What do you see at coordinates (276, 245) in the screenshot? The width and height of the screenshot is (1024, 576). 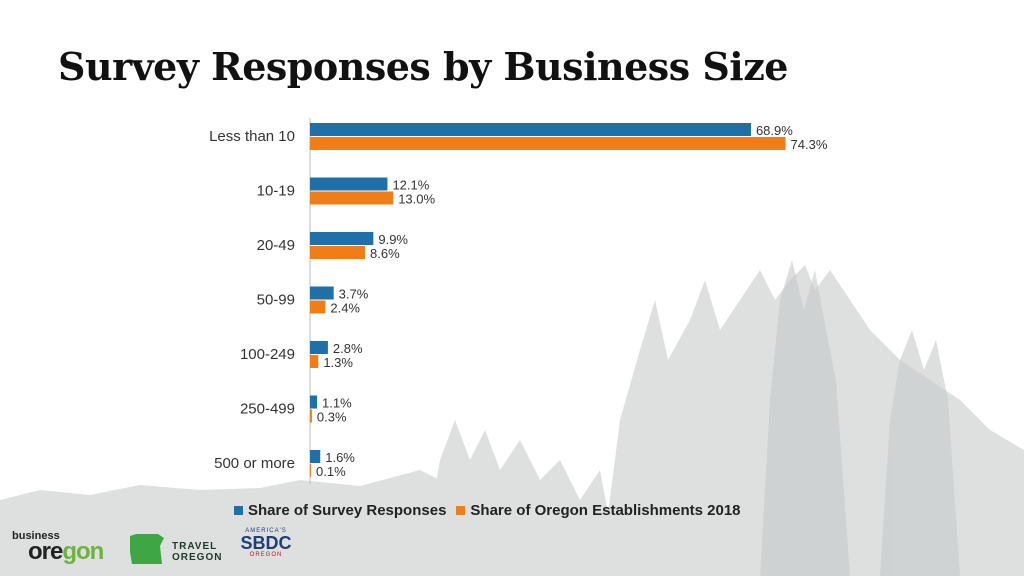 I see `category-label: 20-49` at bounding box center [276, 245].